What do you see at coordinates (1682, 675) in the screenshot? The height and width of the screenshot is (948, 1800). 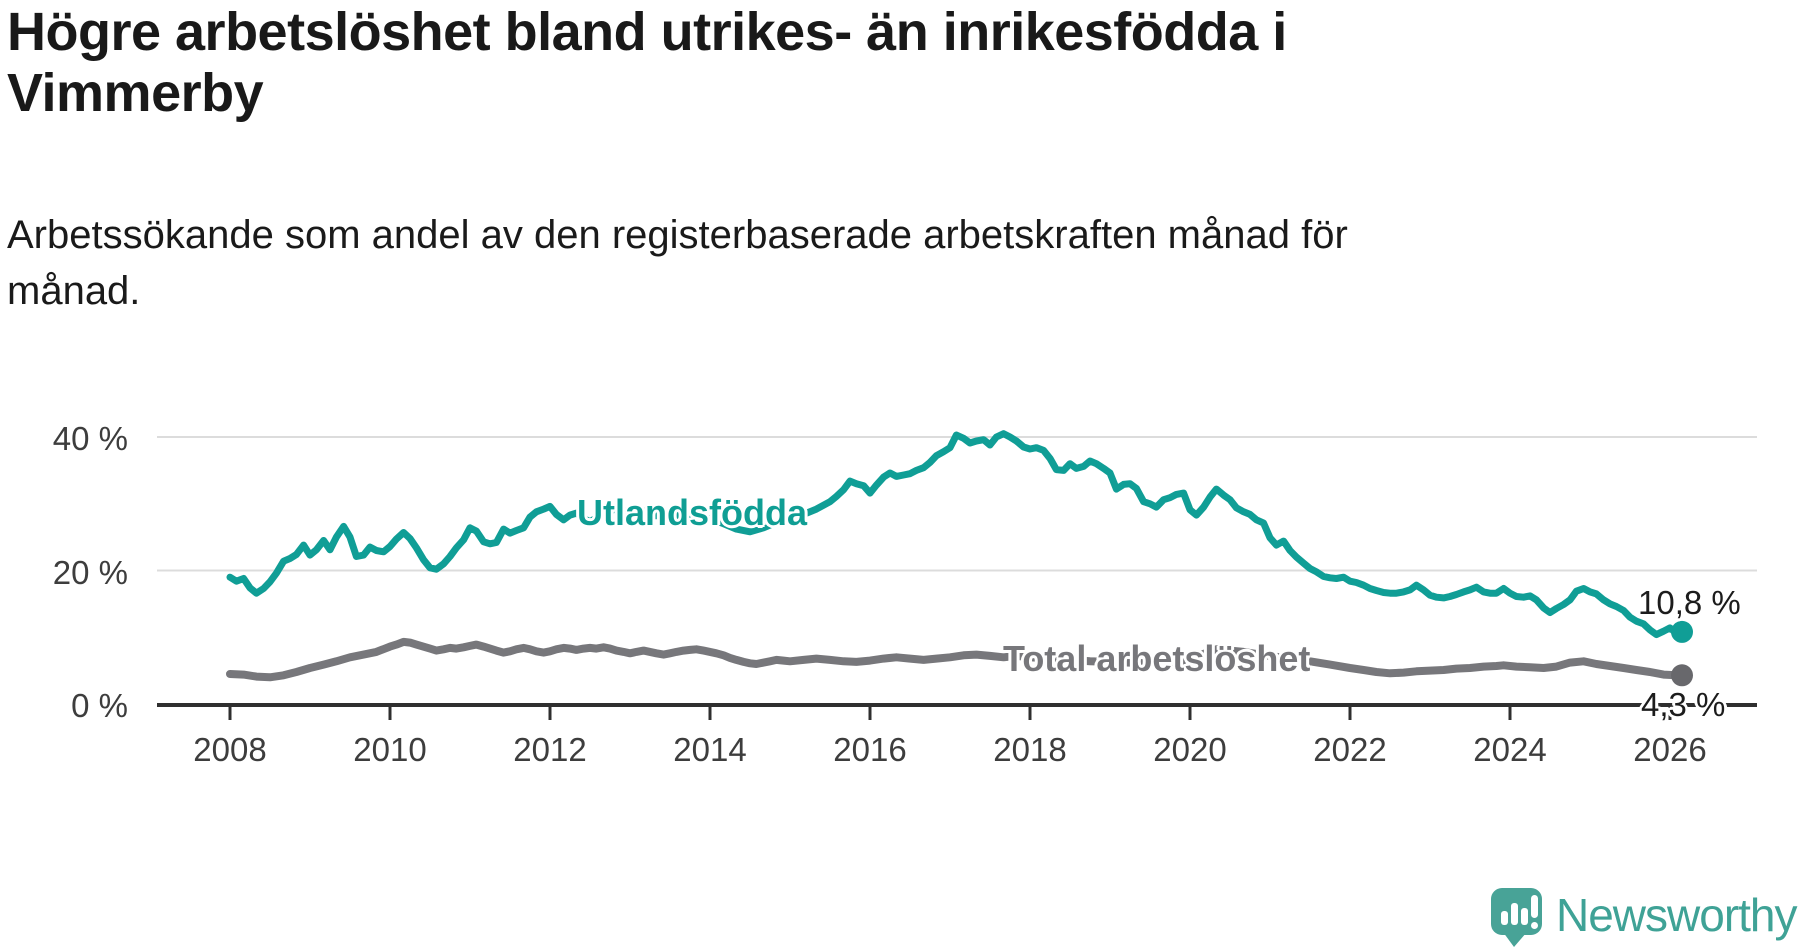 I see `series-end-dot-total` at bounding box center [1682, 675].